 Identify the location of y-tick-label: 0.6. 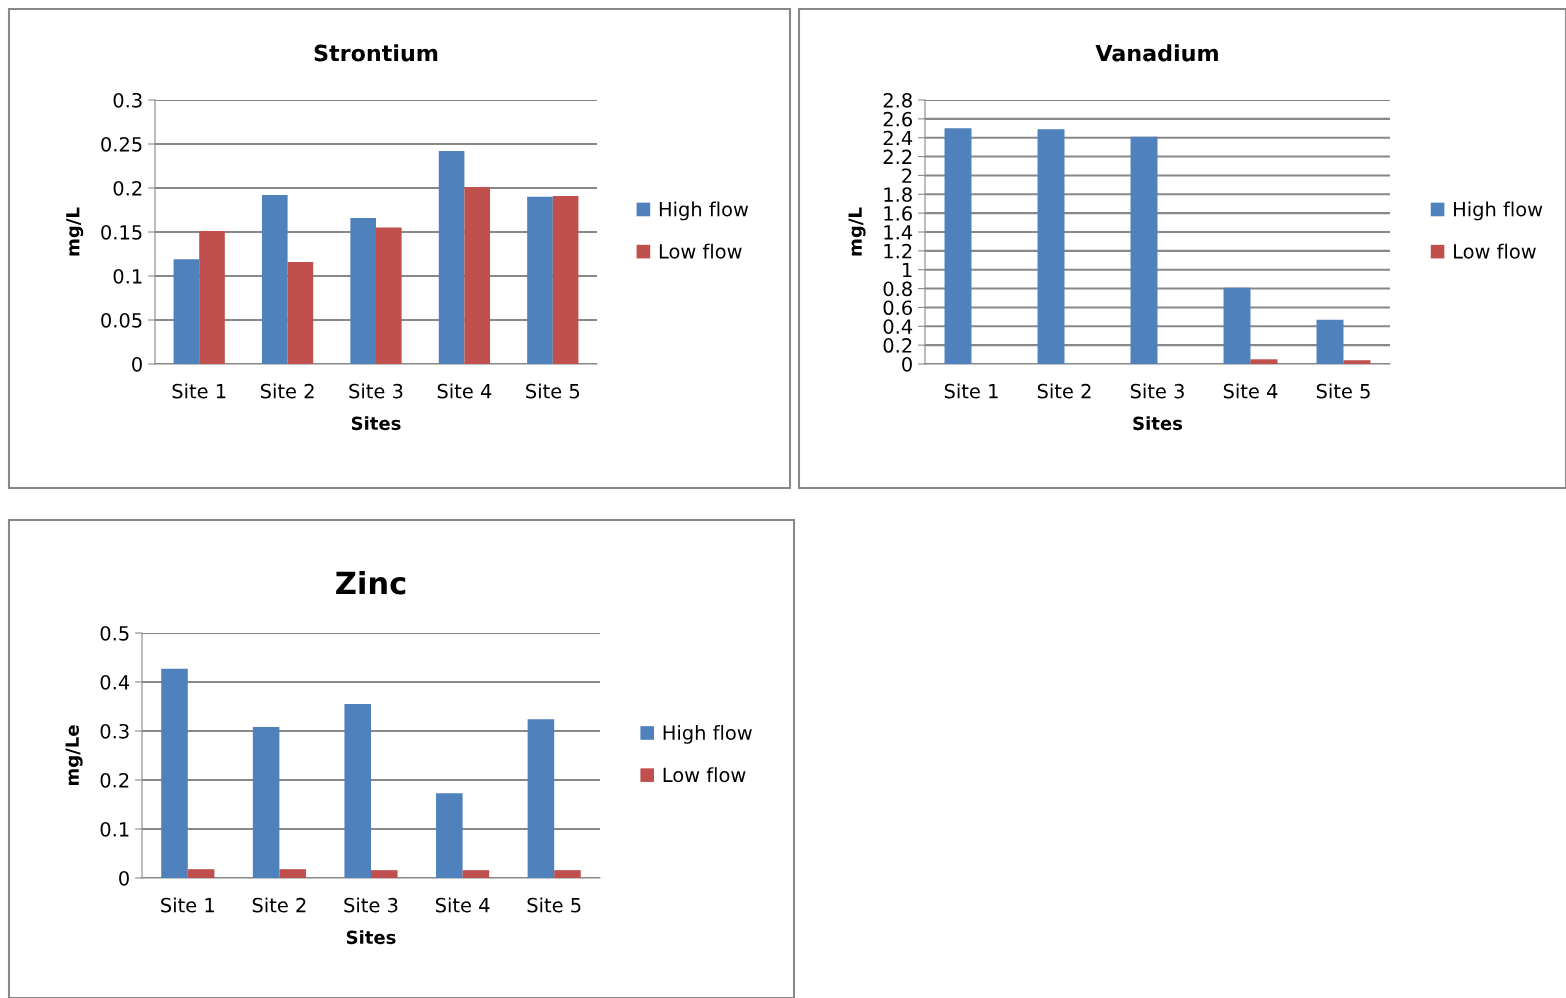
(897, 308).